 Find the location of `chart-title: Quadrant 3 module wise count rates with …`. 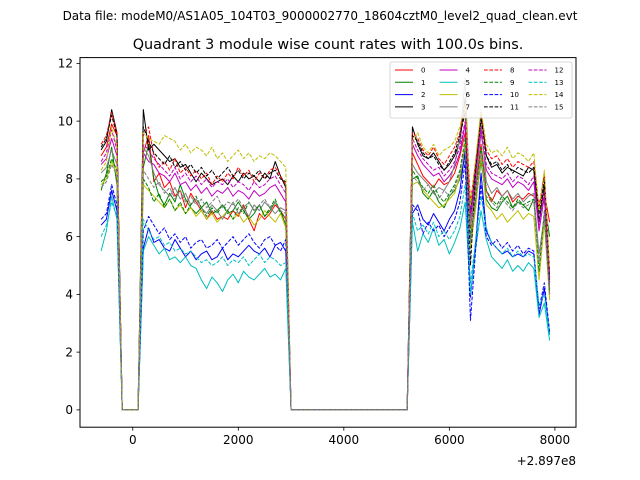

chart-title: Quadrant 3 module wise count rates with … is located at coordinates (328, 45).